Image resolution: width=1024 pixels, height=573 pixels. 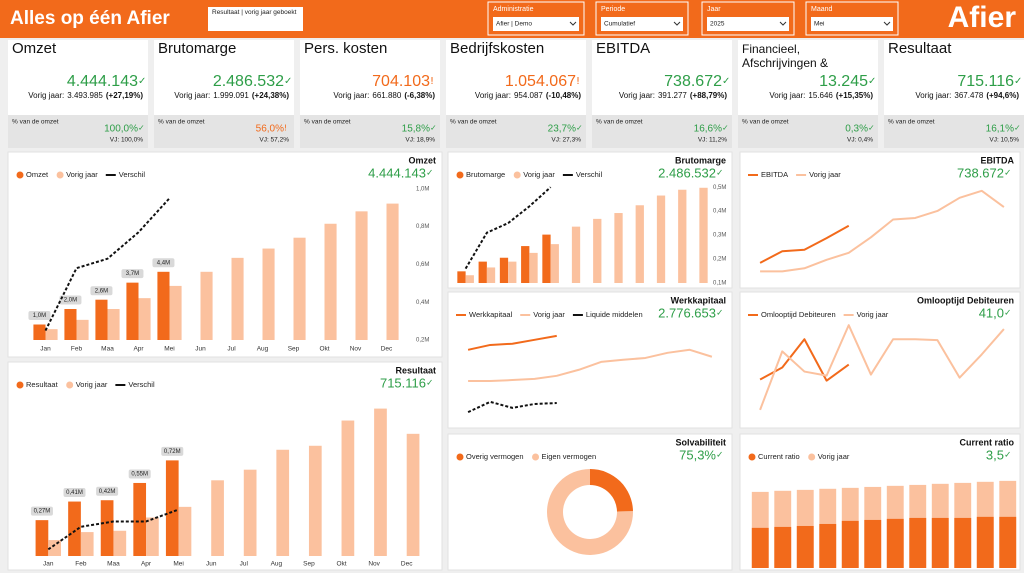 What do you see at coordinates (714, 9) in the screenshot?
I see `filter-label: Jaar` at bounding box center [714, 9].